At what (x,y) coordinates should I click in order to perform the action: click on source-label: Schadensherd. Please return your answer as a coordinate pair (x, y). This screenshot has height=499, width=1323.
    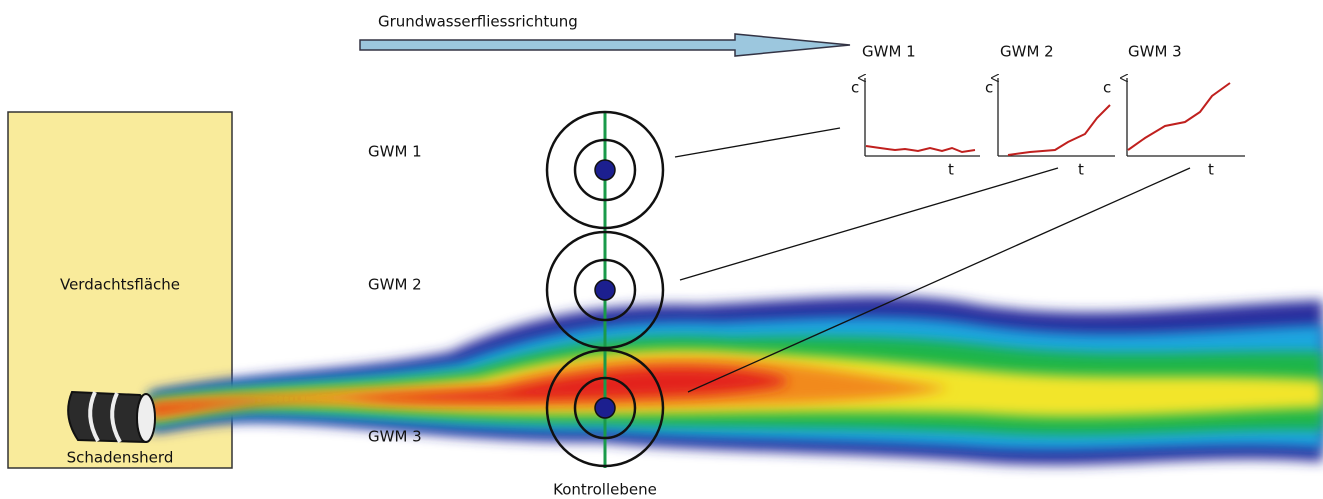
    Looking at the image, I should click on (120, 458).